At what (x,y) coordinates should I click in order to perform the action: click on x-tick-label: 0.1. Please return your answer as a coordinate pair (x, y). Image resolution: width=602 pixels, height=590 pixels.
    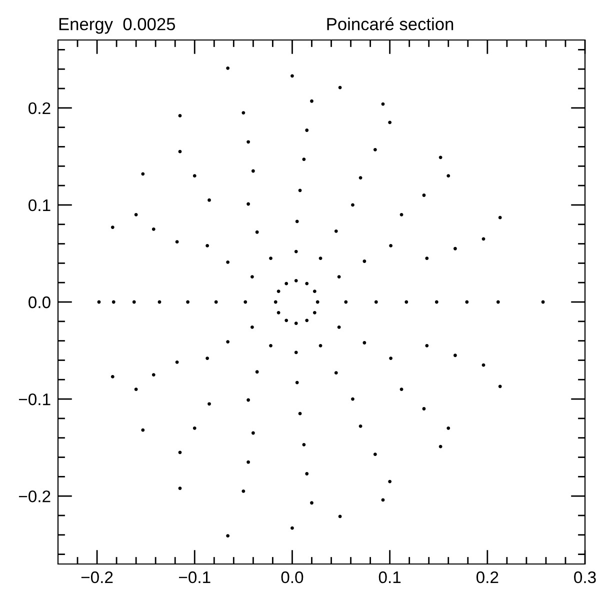
    Looking at the image, I should click on (389, 577).